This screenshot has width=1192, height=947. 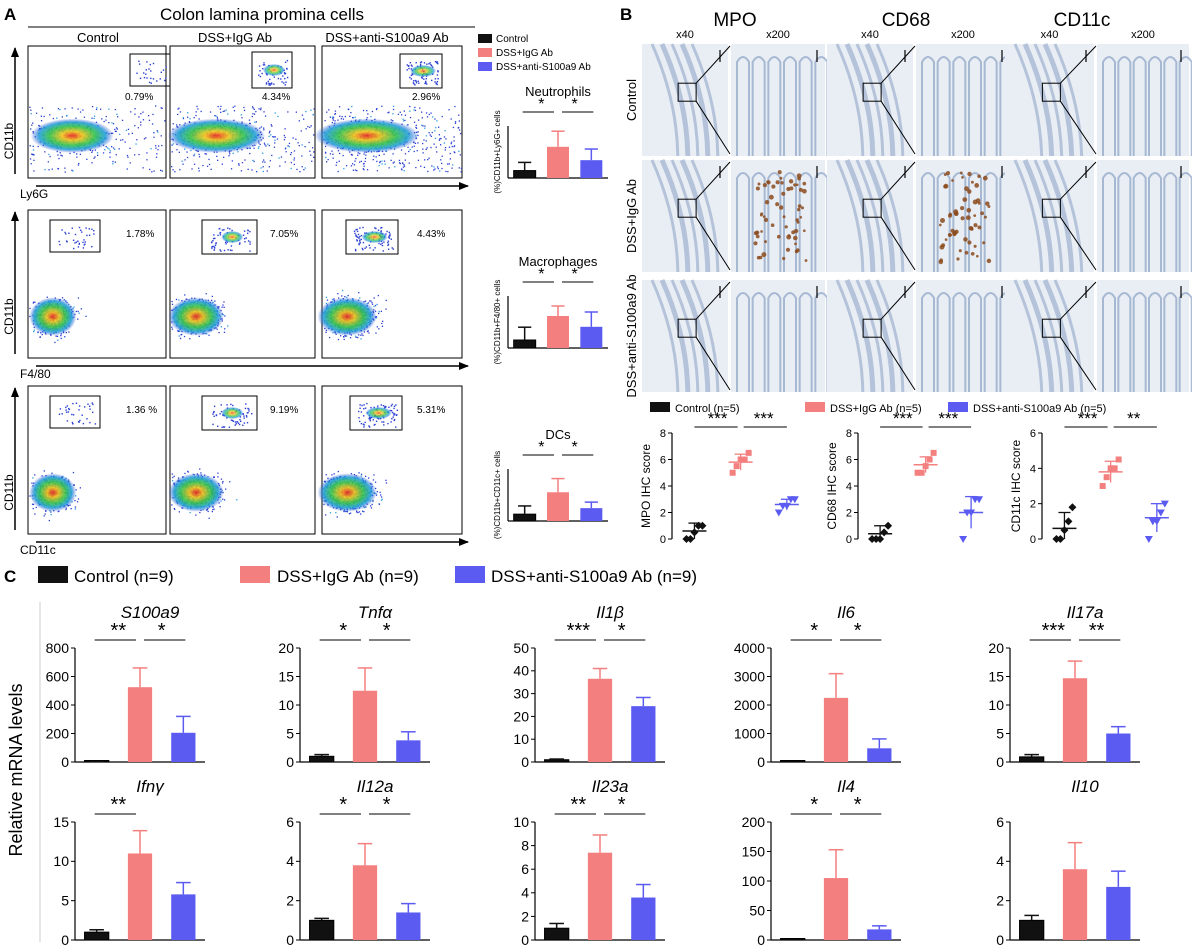 What do you see at coordinates (390, 284) in the screenshot?
I see `flow-plot: 4.43%` at bounding box center [390, 284].